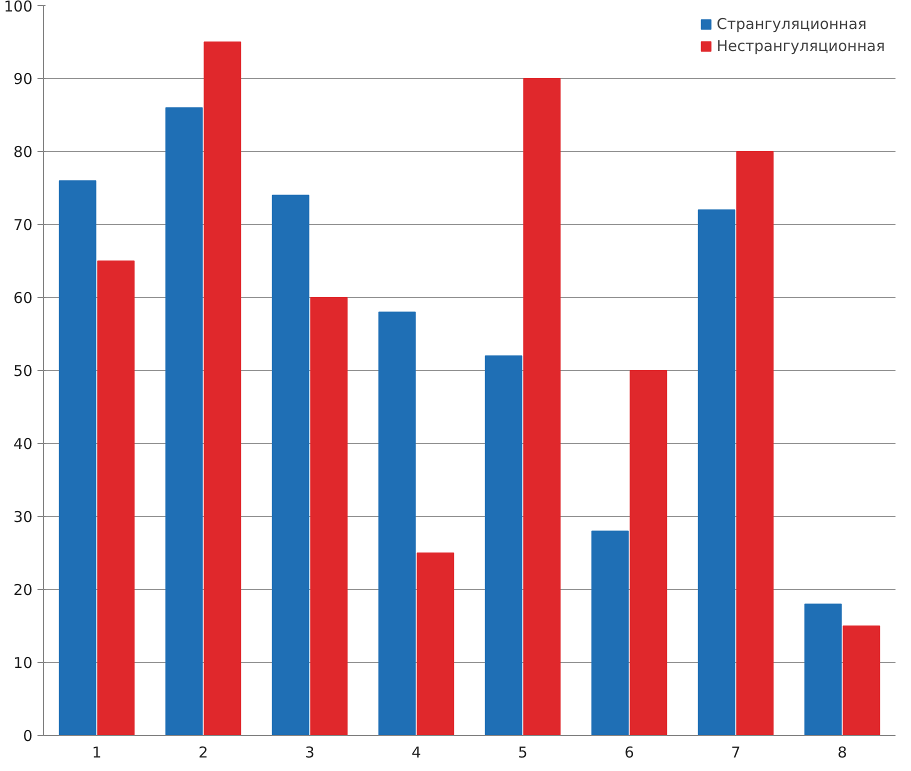  What do you see at coordinates (23, 444) in the screenshot?
I see `y-tick-label: 40` at bounding box center [23, 444].